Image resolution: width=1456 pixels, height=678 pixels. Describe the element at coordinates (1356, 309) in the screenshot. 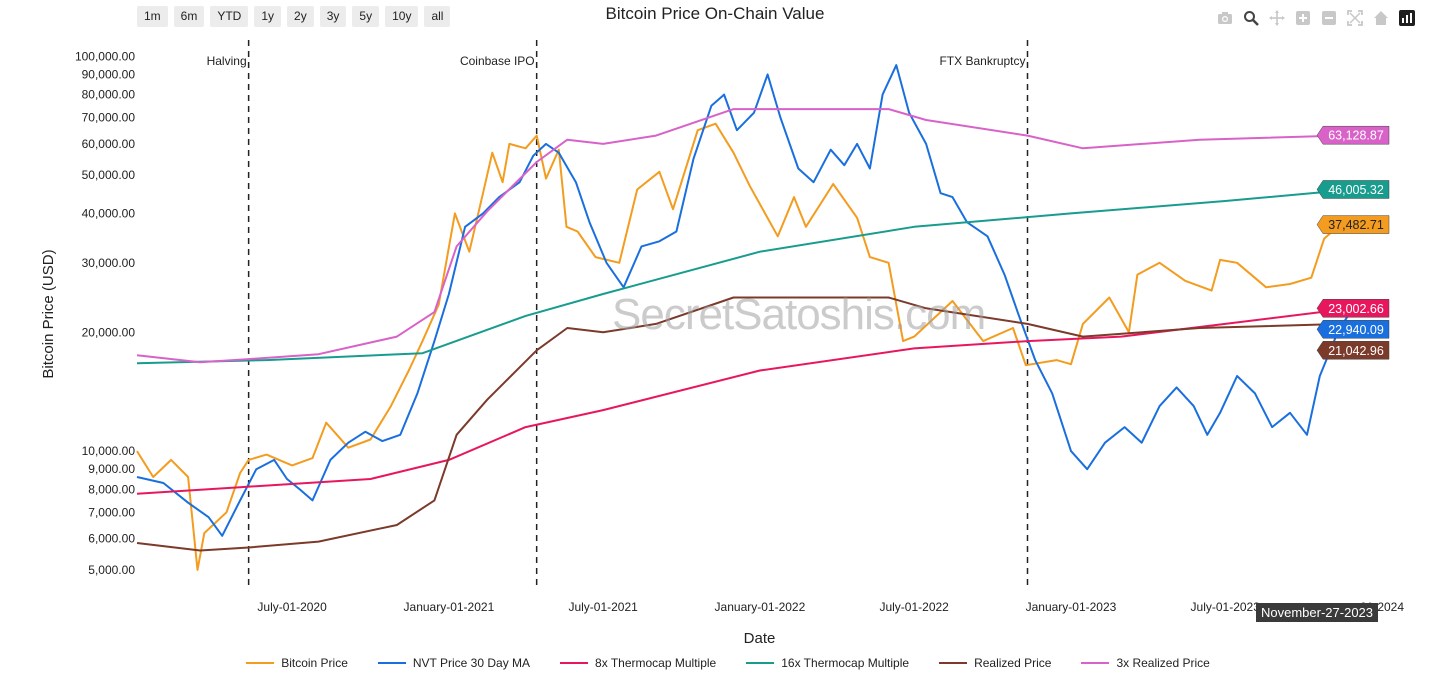

I see `end-label-2: 23,002.66` at that location.